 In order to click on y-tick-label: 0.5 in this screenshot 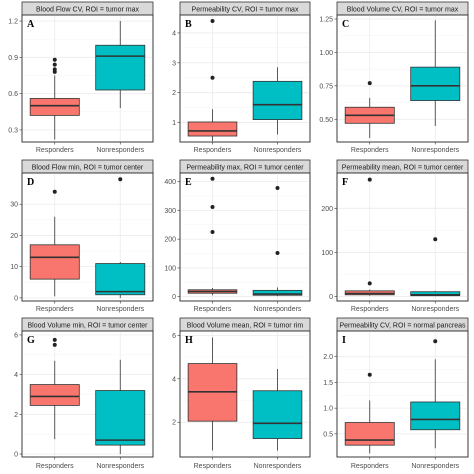, I will do `click(328, 434)`.